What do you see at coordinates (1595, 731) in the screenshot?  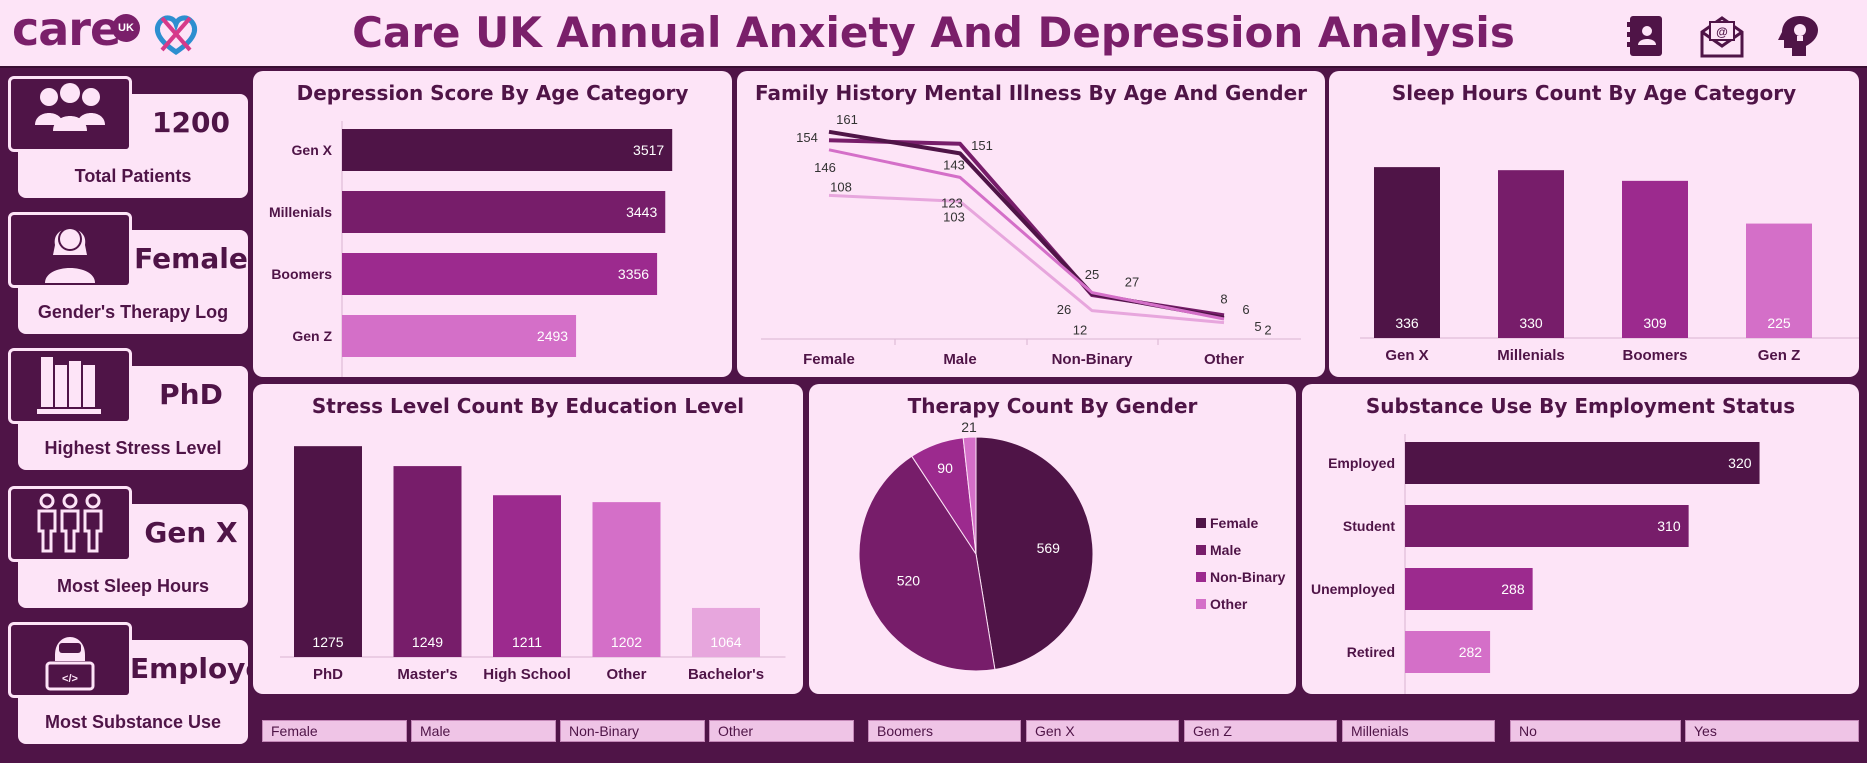 I see `slicer-no: No` at bounding box center [1595, 731].